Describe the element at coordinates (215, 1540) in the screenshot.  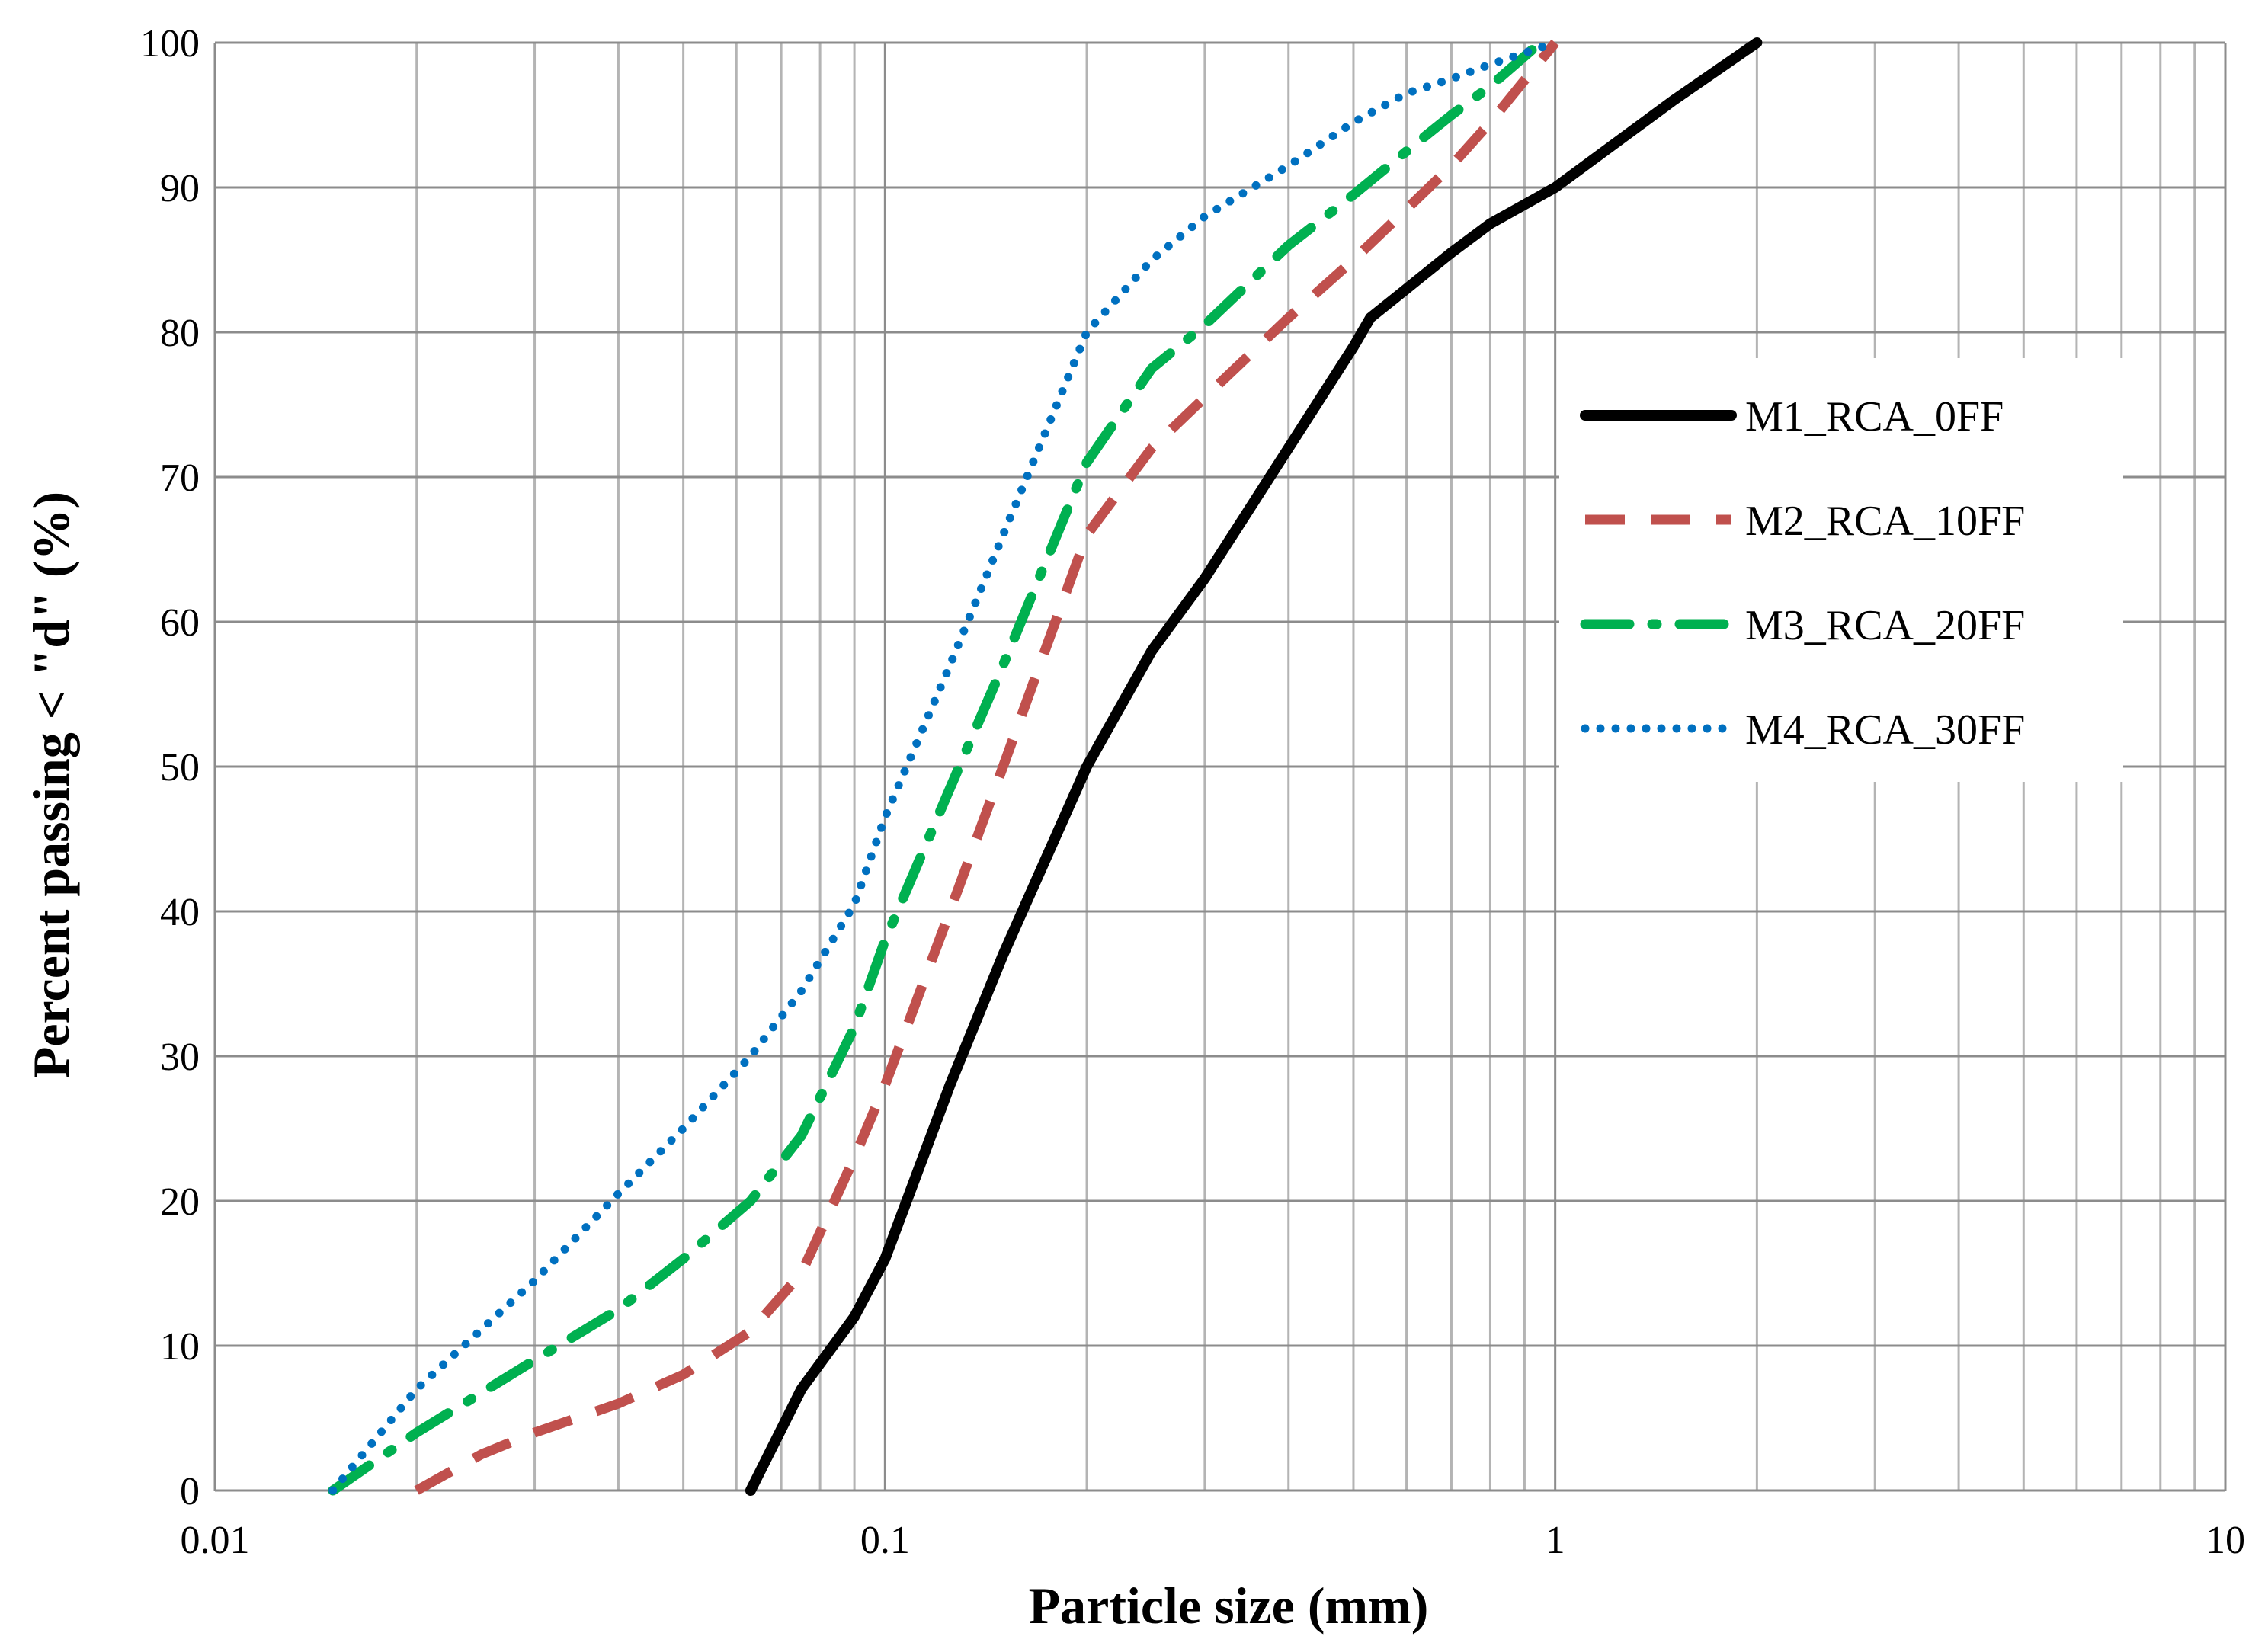
I see `x-tick-label: 0.01` at that location.